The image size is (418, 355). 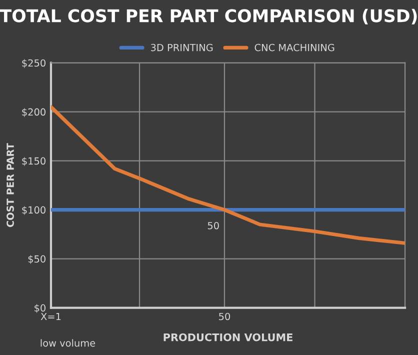 I want to click on y-tick-label: $100, so click(x=34, y=210).